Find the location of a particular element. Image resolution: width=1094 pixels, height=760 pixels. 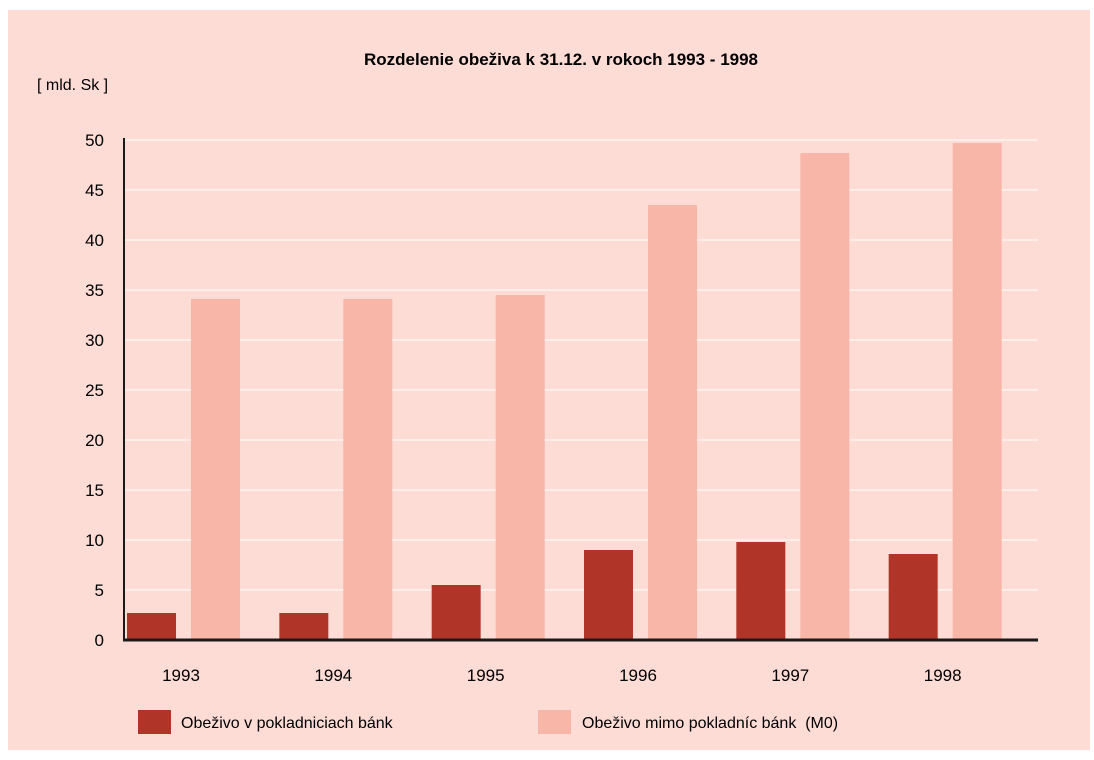

bar-m0-1994 is located at coordinates (368, 469).